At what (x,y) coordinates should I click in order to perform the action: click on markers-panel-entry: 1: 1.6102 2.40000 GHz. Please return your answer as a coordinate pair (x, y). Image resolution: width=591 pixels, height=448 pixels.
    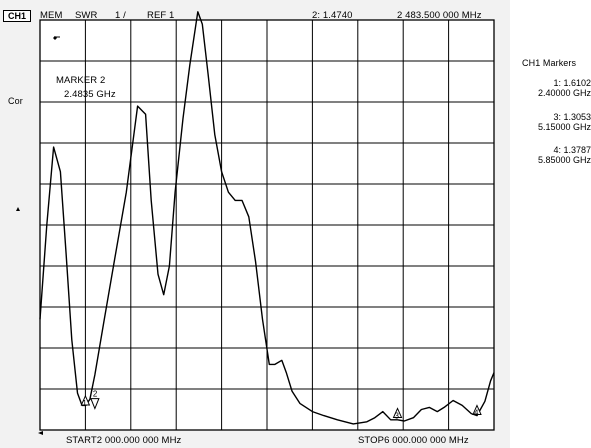
    Looking at the image, I should click on (556, 88).